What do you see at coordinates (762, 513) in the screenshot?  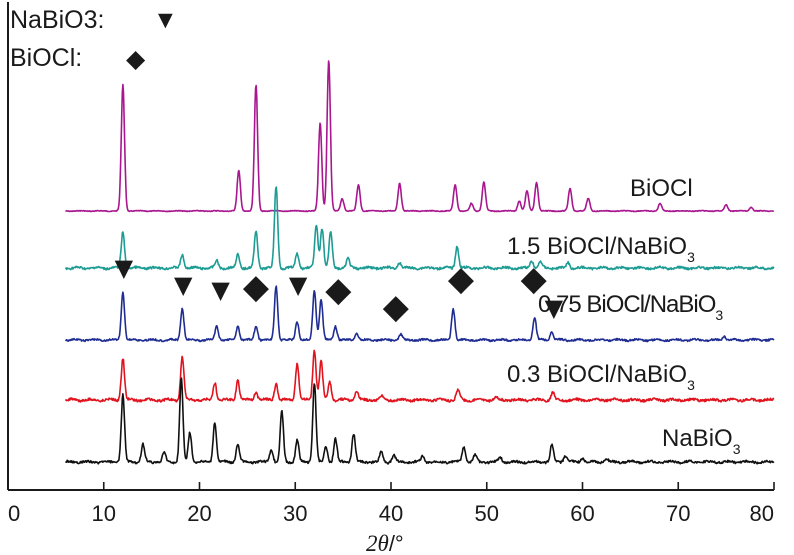 I see `x-tick-label: 80` at bounding box center [762, 513].